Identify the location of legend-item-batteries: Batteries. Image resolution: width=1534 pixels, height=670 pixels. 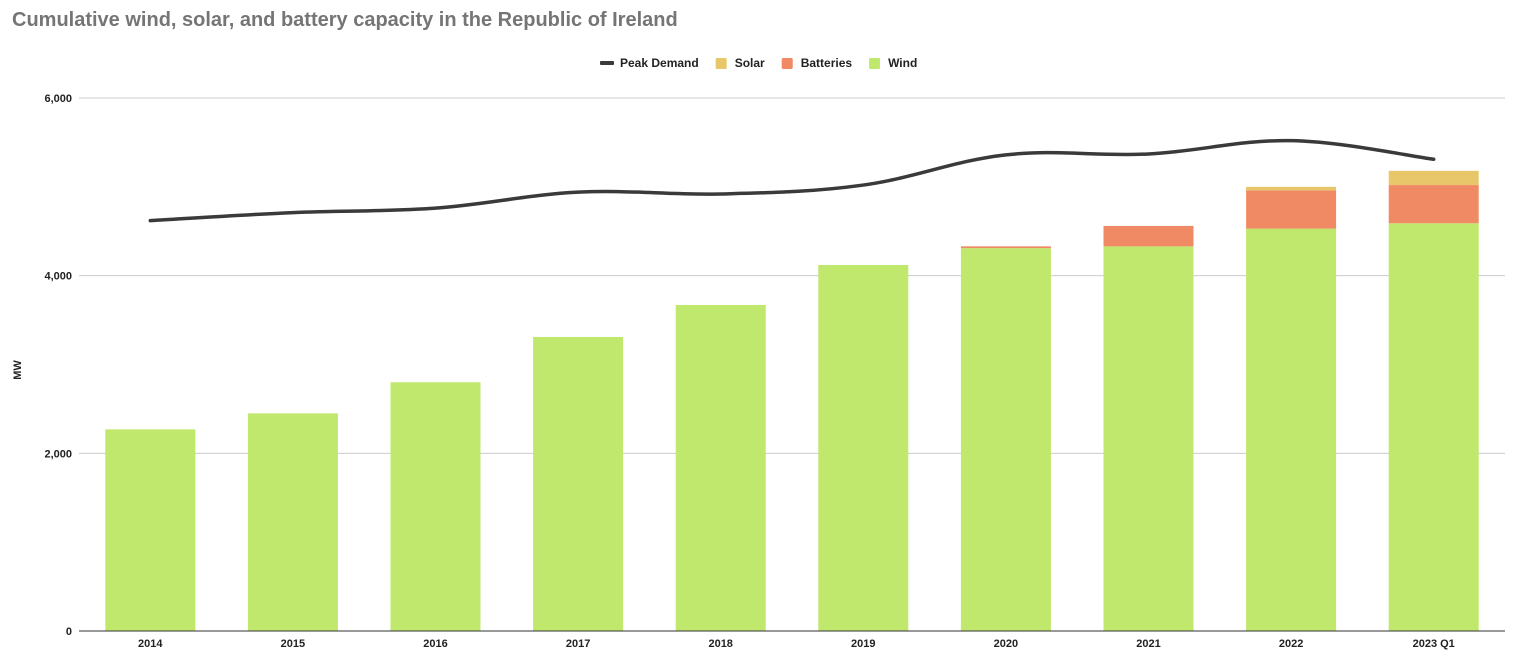
(817, 63).